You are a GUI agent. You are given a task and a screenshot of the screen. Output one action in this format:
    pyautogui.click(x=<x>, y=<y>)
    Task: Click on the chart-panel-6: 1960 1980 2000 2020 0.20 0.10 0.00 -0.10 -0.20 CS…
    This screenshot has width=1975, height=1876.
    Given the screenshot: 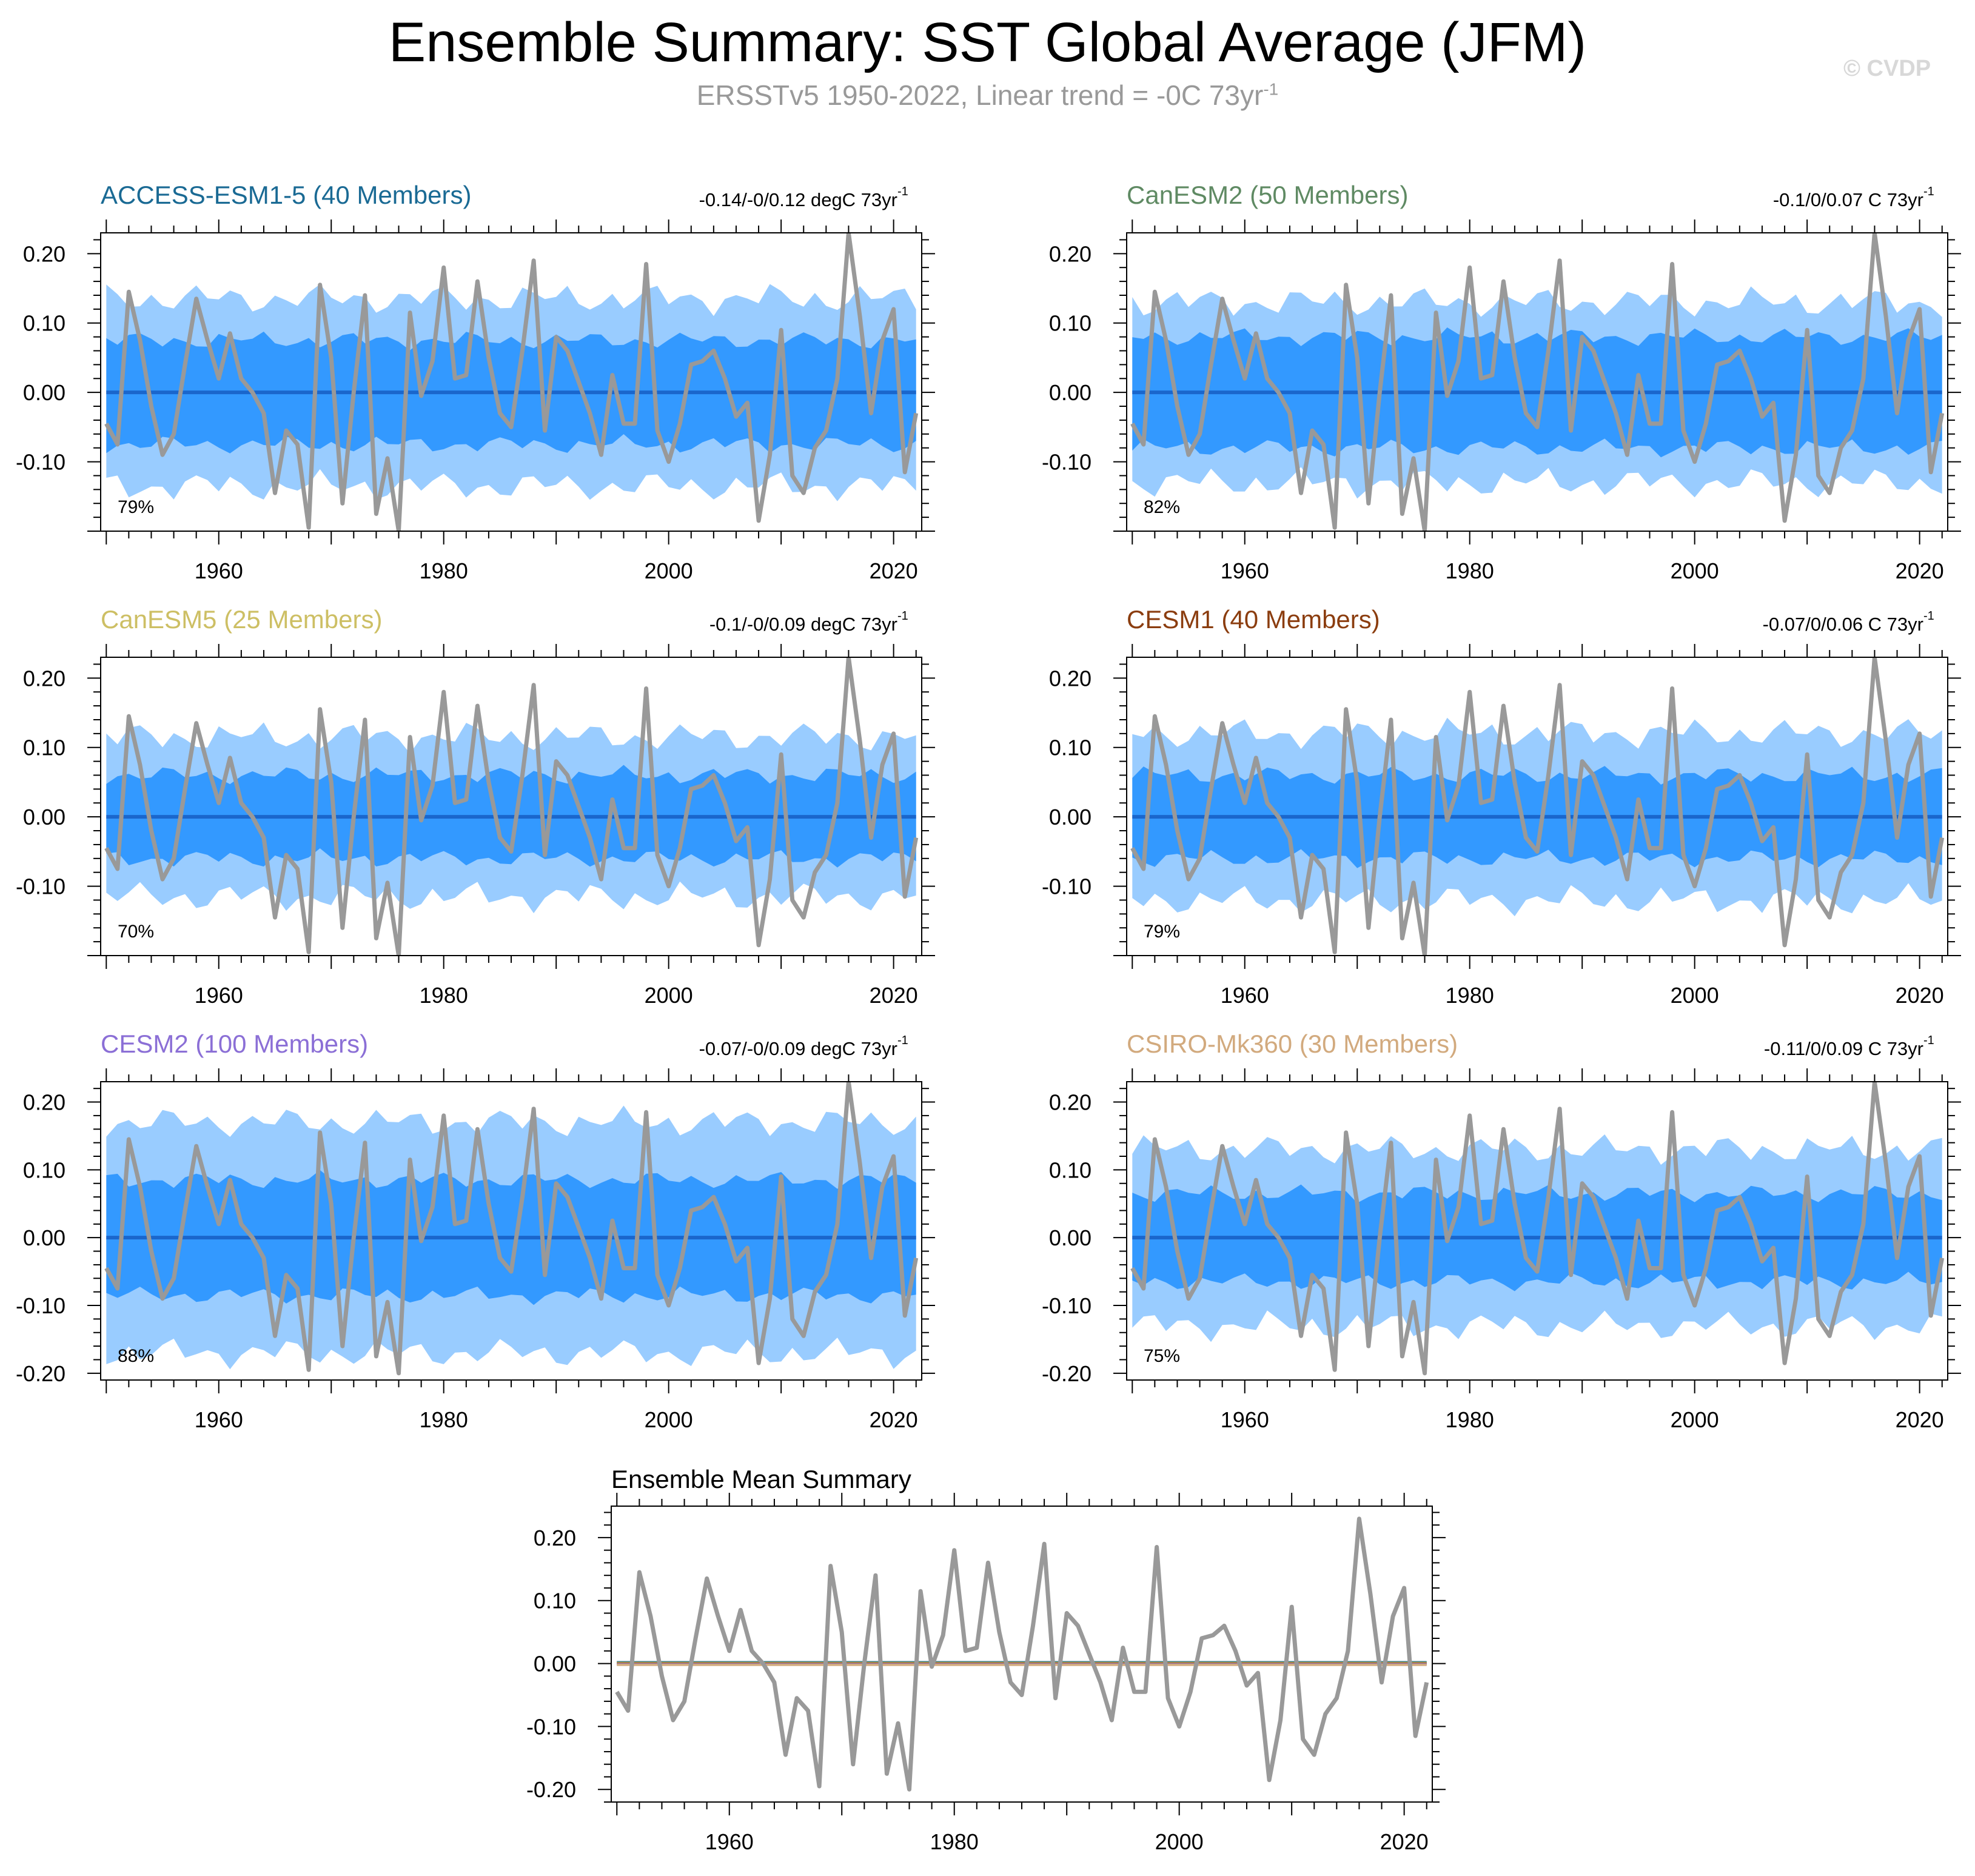 What is the action you would take?
    pyautogui.click(x=1502, y=1231)
    